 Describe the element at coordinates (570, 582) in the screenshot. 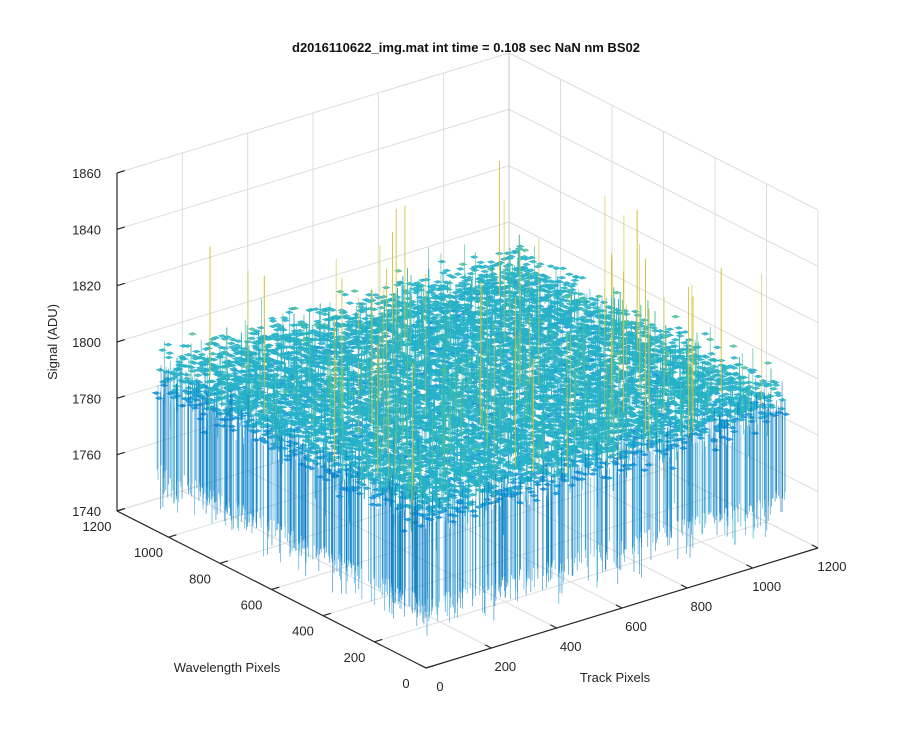

I see `floor-gridline-y` at that location.